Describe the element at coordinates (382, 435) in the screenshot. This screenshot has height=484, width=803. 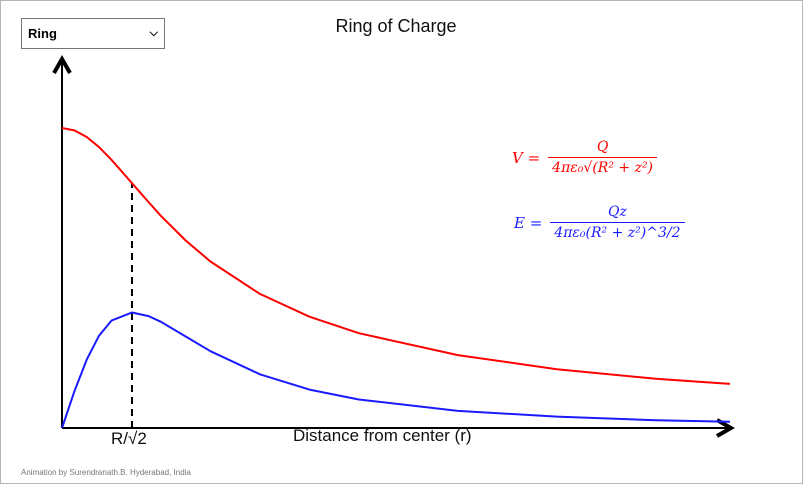
I see `x-axis-label: Distance from center (r)` at that location.